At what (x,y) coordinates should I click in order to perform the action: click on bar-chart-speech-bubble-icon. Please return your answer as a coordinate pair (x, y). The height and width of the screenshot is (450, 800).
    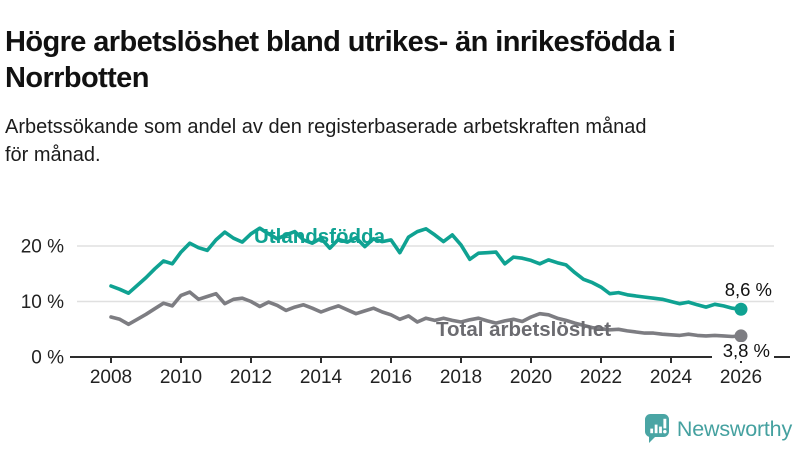
    Looking at the image, I should click on (656, 428).